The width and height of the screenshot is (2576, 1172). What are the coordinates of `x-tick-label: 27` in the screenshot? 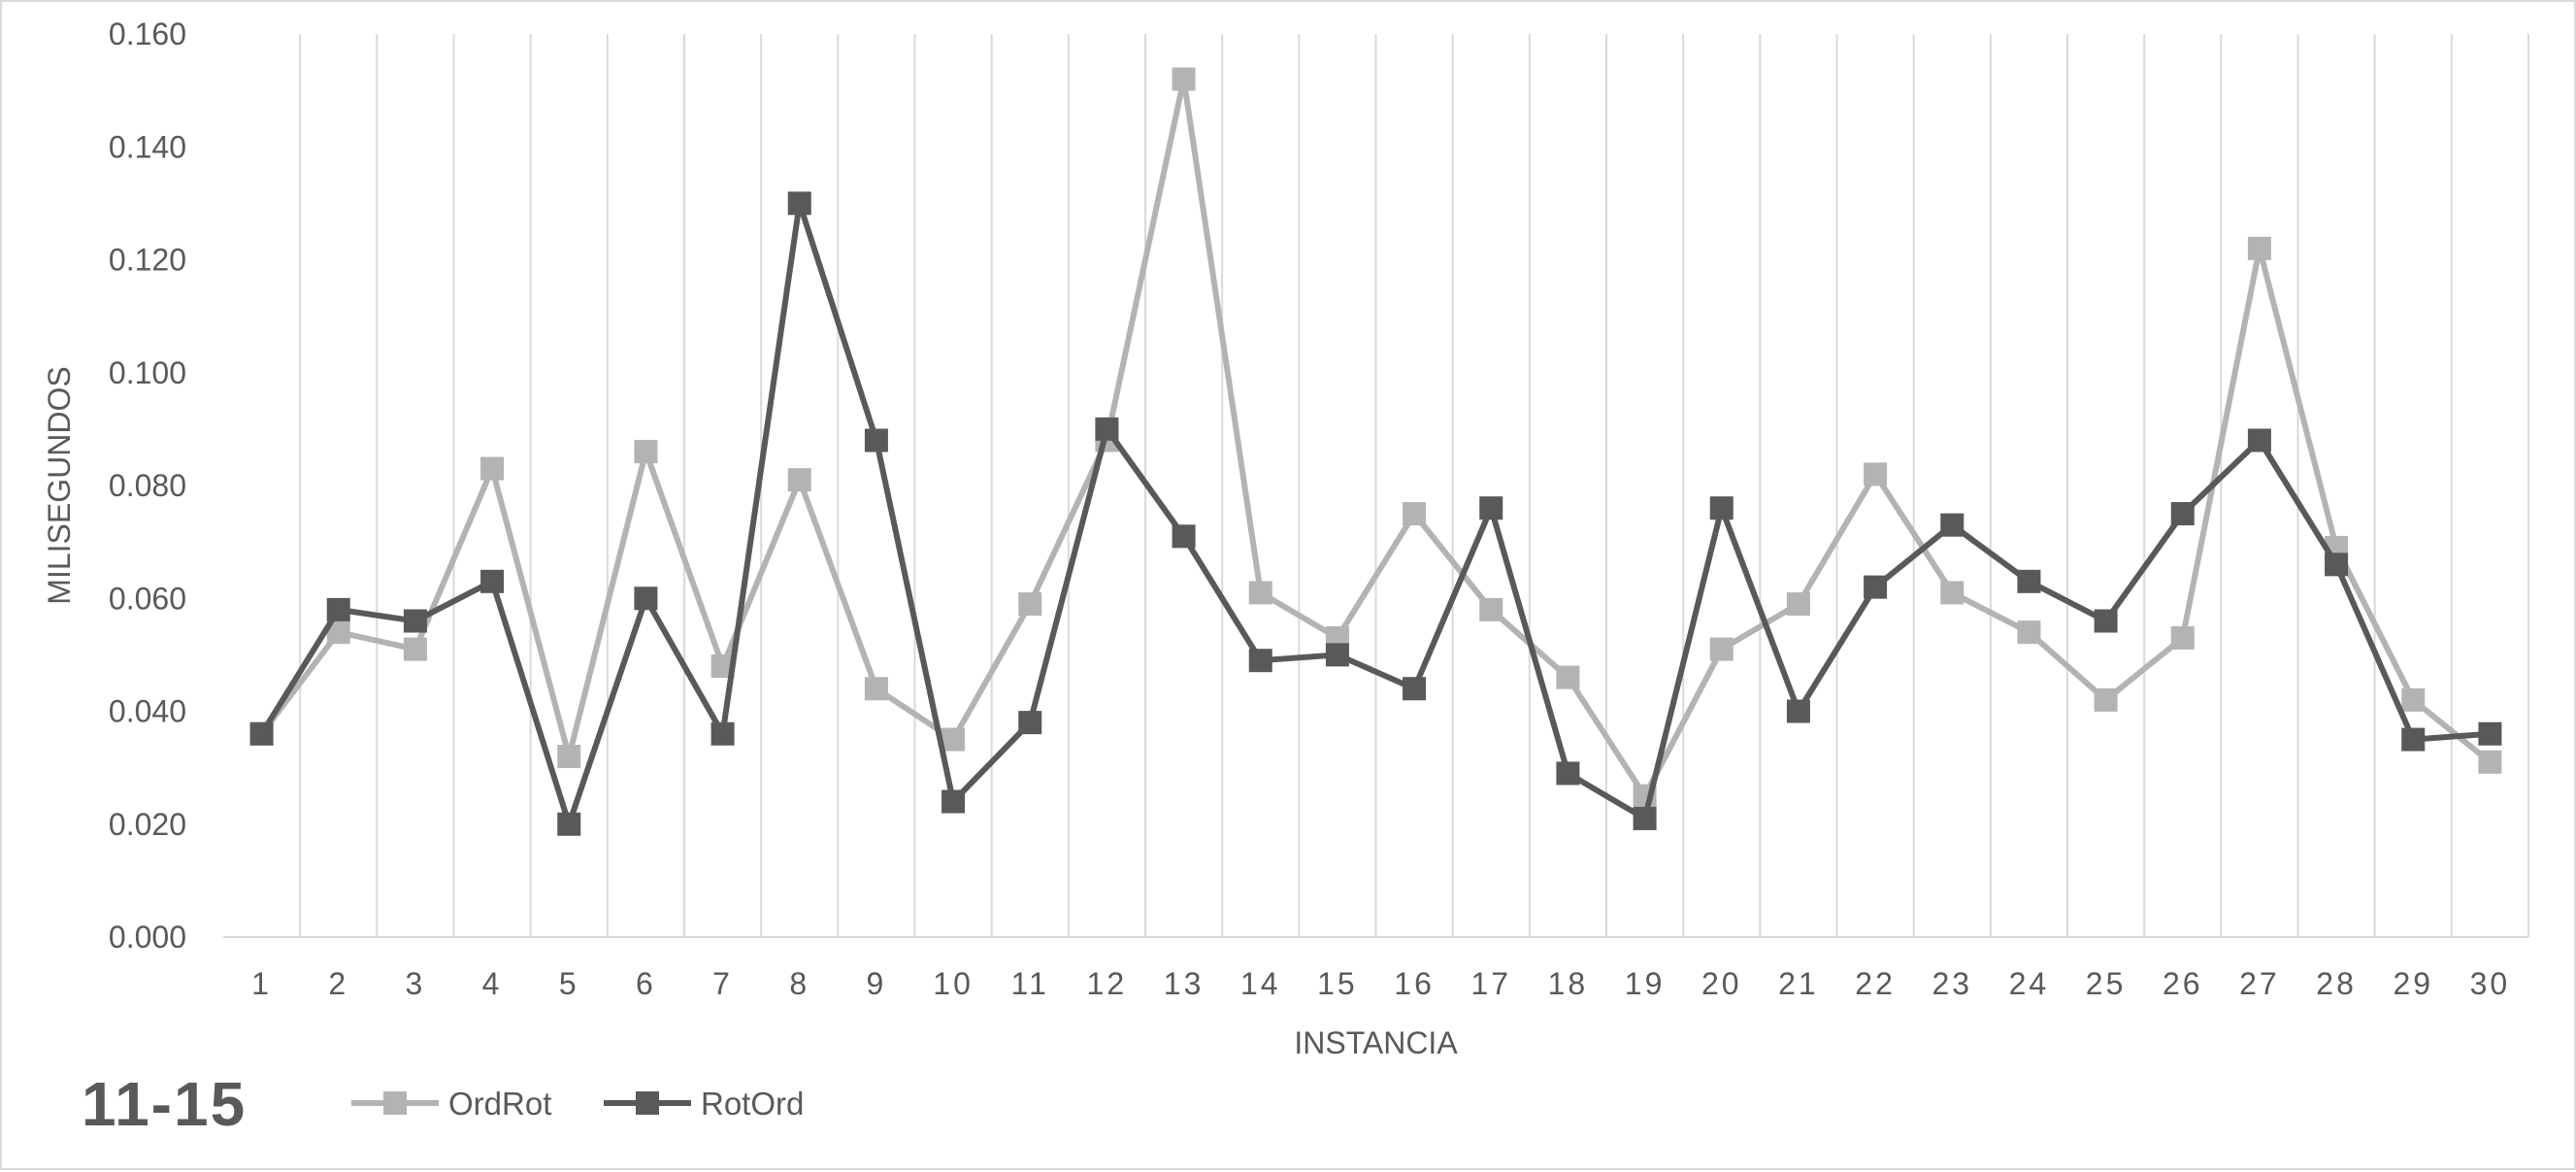 It's located at (2259, 983).